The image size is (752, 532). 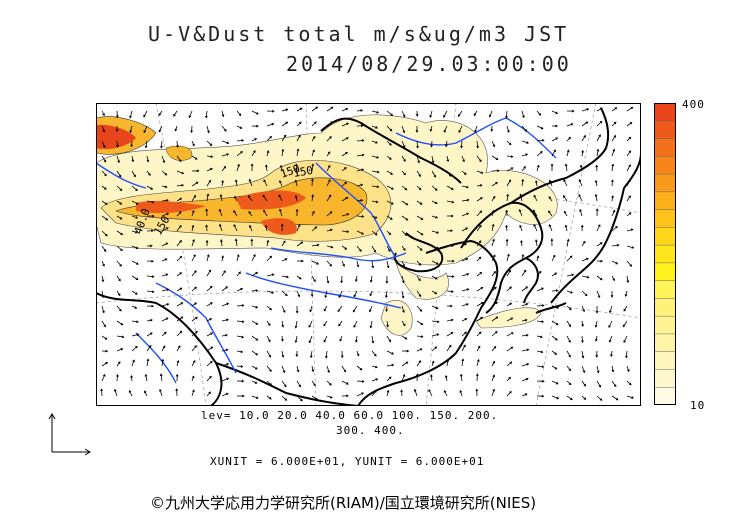 I want to click on colorbar-step, so click(x=665, y=112).